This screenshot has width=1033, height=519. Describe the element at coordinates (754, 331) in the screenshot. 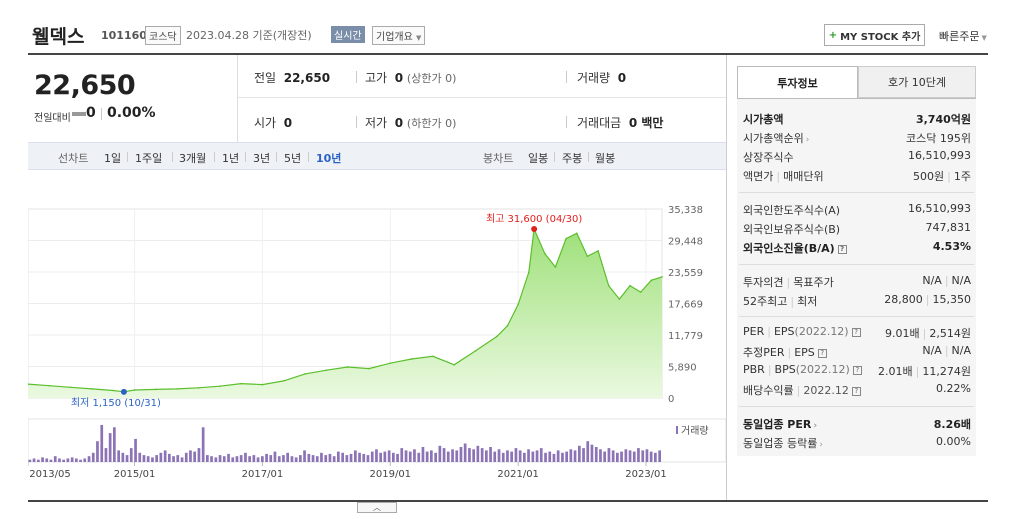

I see `per-label: PER` at that location.